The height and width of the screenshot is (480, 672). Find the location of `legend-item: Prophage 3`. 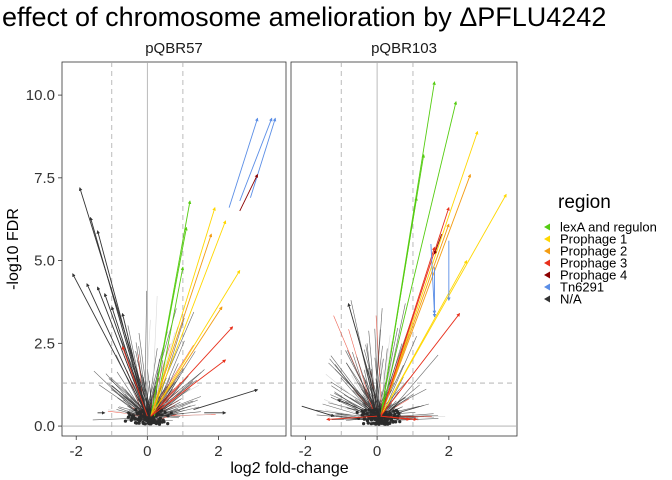

legend-item: Prophage 3 is located at coordinates (585, 263).